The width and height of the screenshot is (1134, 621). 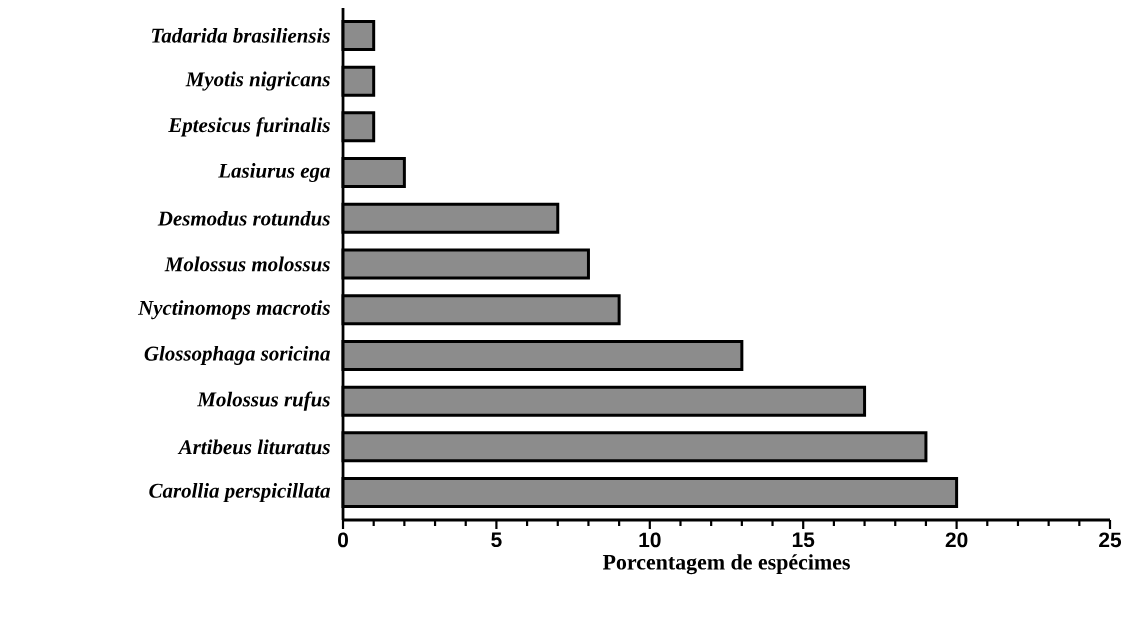 I want to click on y-tick-label: Myotis nigricans, so click(x=257, y=81).